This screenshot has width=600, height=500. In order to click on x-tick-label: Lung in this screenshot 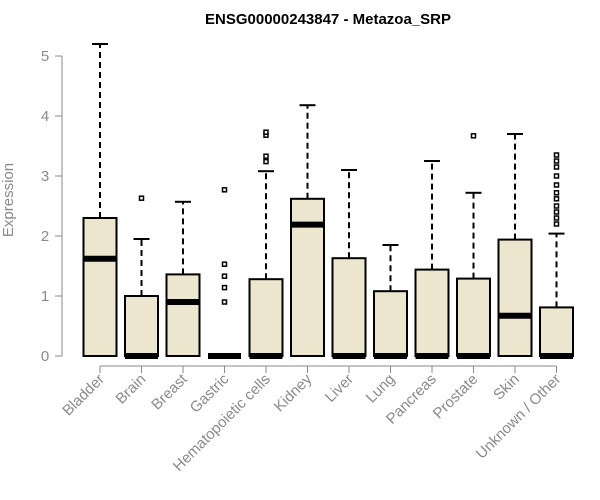, I will do `click(381, 389)`.